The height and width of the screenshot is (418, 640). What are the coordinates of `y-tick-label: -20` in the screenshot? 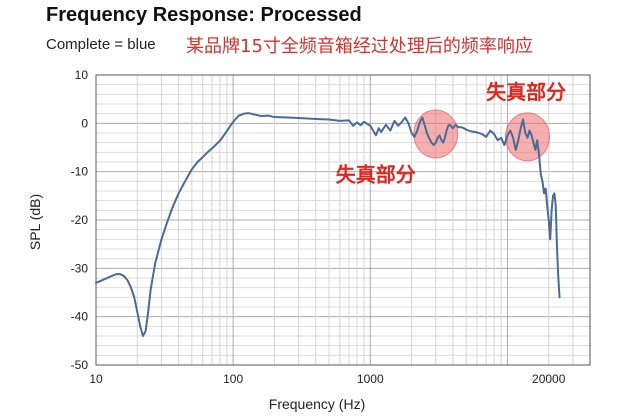 It's located at (80, 220).